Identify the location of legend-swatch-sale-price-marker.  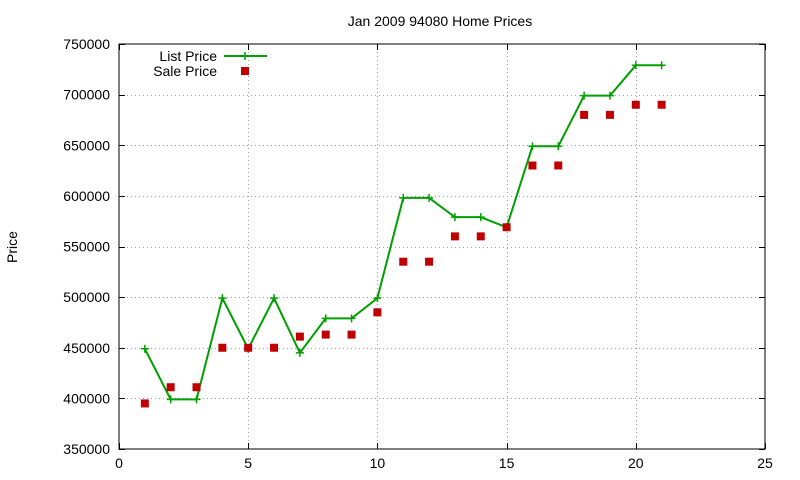
(245, 71).